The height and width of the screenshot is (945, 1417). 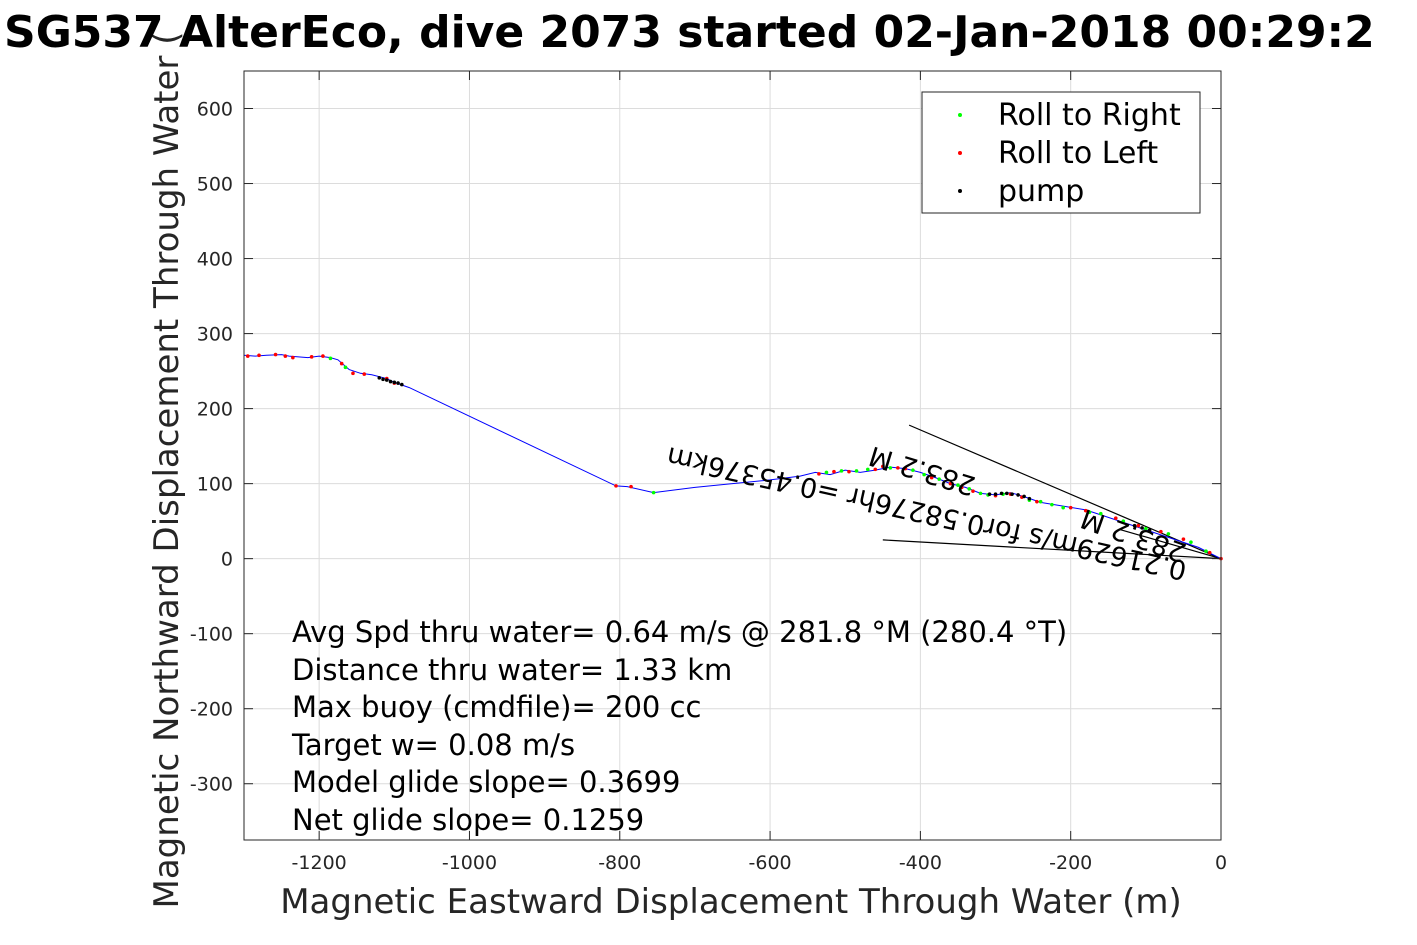 I want to click on y-tick-label: 100, so click(x=215, y=485).